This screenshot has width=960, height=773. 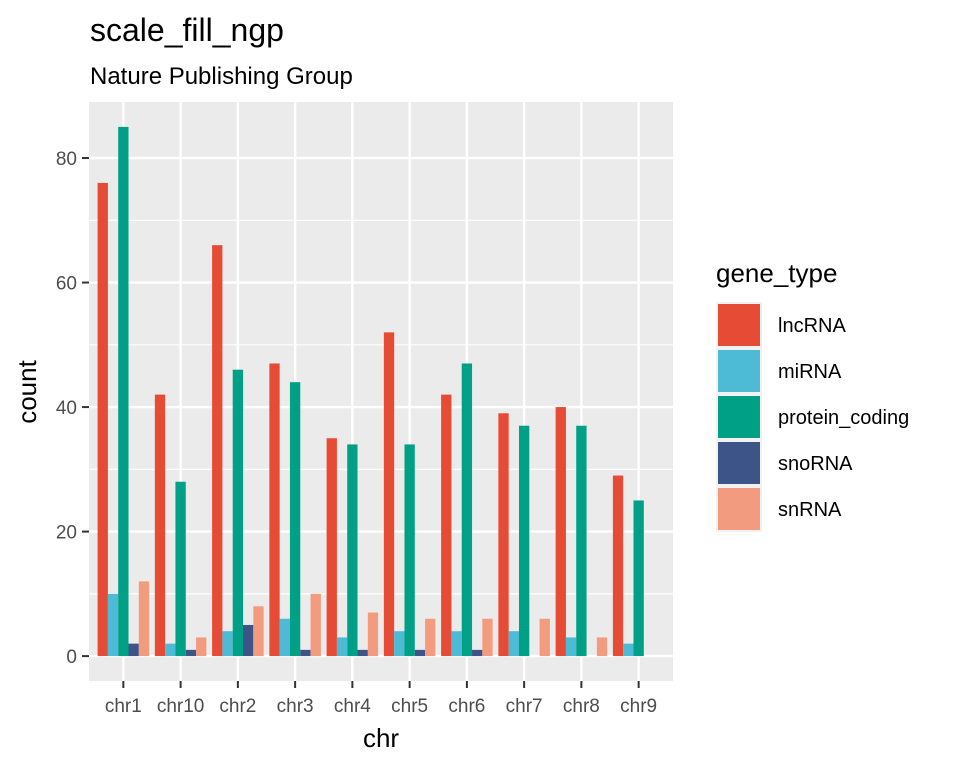 What do you see at coordinates (571, 647) in the screenshot?
I see `bar-miRNA-chr8` at bounding box center [571, 647].